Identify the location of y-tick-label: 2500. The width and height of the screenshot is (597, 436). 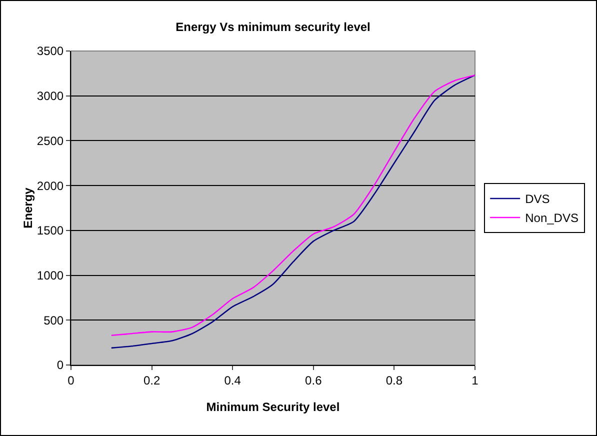
(50, 141).